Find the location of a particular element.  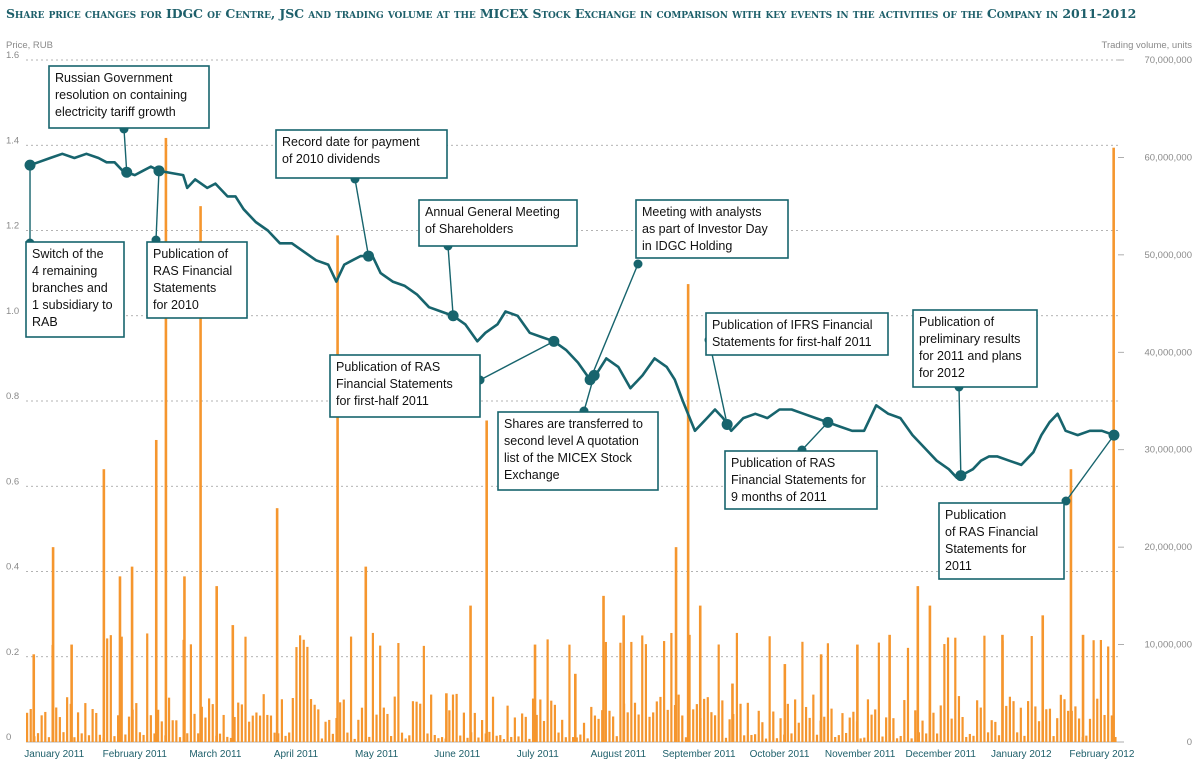

month-label: May 2011 is located at coordinates (377, 754).